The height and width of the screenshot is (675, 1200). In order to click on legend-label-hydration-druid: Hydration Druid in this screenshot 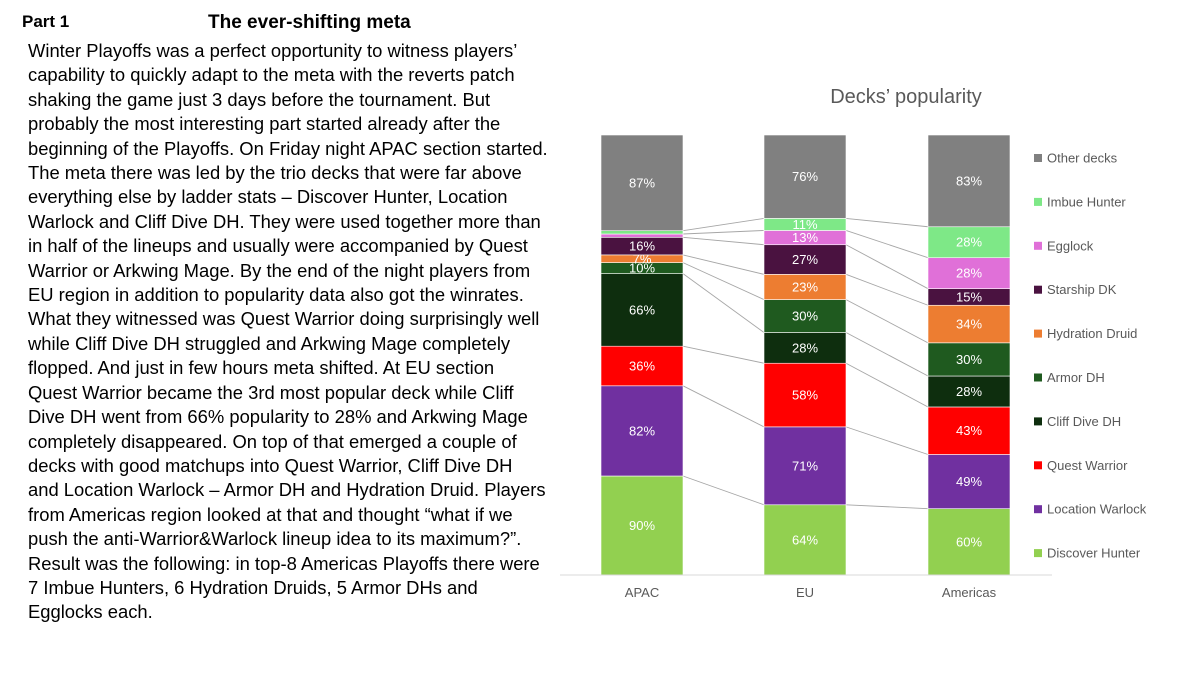, I will do `click(1092, 333)`.